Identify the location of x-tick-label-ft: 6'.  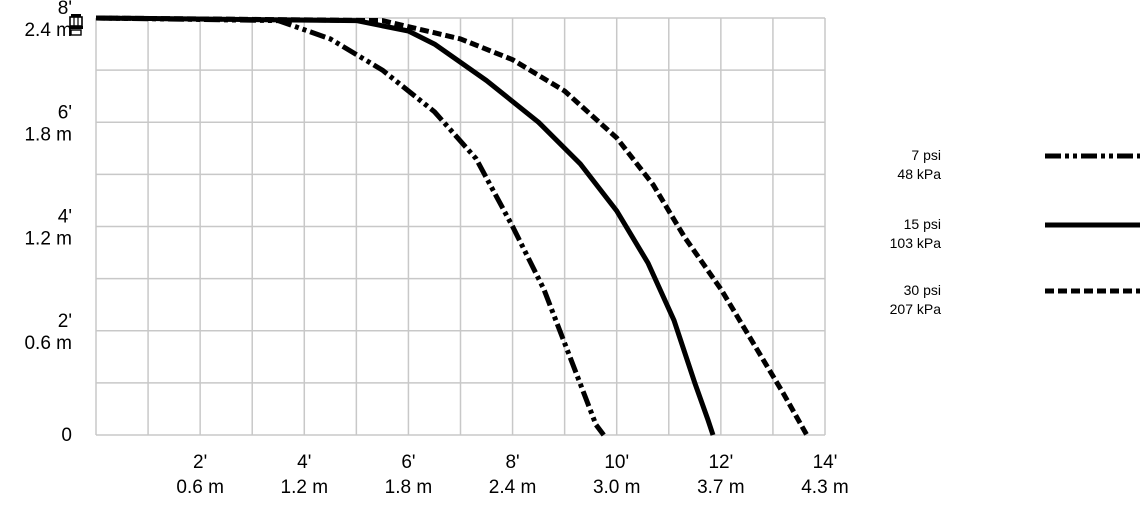
(408, 462).